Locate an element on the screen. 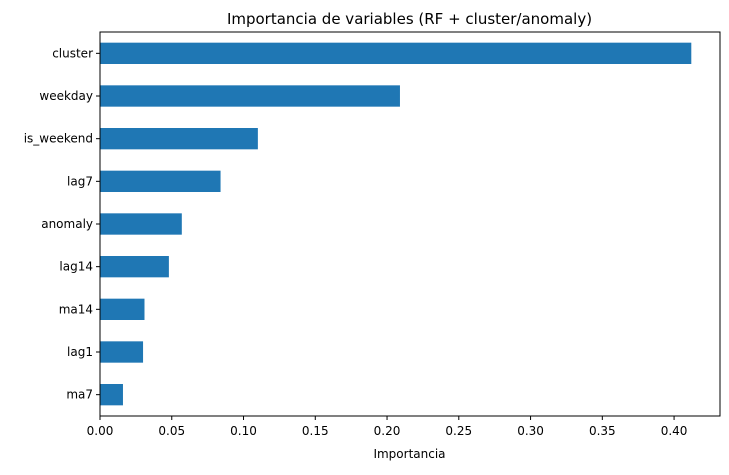 The image size is (729, 475). bar-anomaly is located at coordinates (141, 224).